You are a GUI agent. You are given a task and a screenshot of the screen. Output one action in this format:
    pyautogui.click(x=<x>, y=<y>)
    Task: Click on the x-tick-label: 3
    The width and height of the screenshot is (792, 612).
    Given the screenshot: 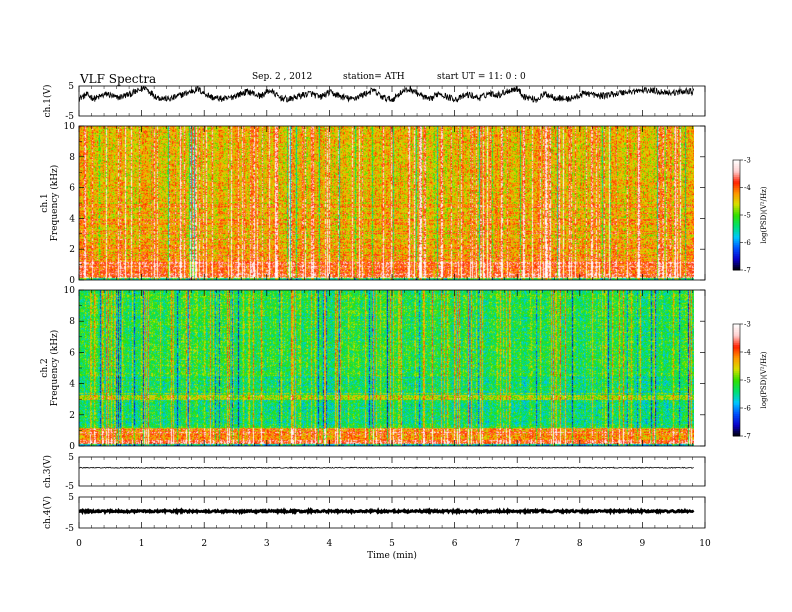 What is the action you would take?
    pyautogui.click(x=267, y=544)
    